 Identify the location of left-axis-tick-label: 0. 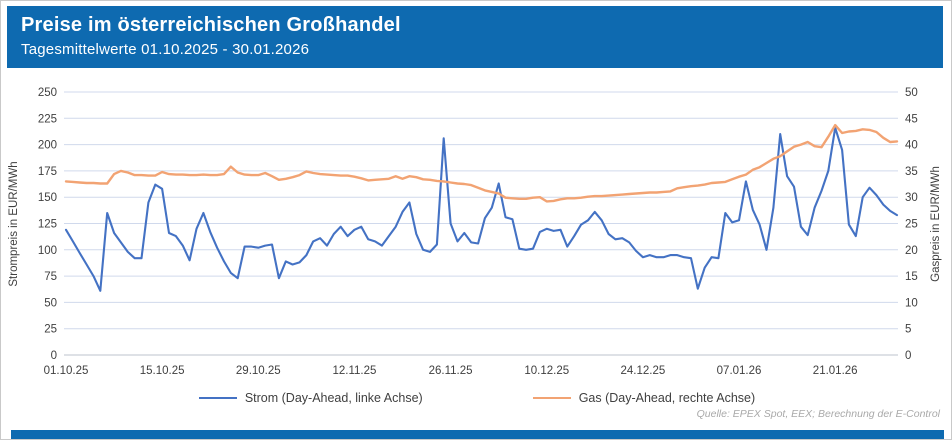
(54, 356).